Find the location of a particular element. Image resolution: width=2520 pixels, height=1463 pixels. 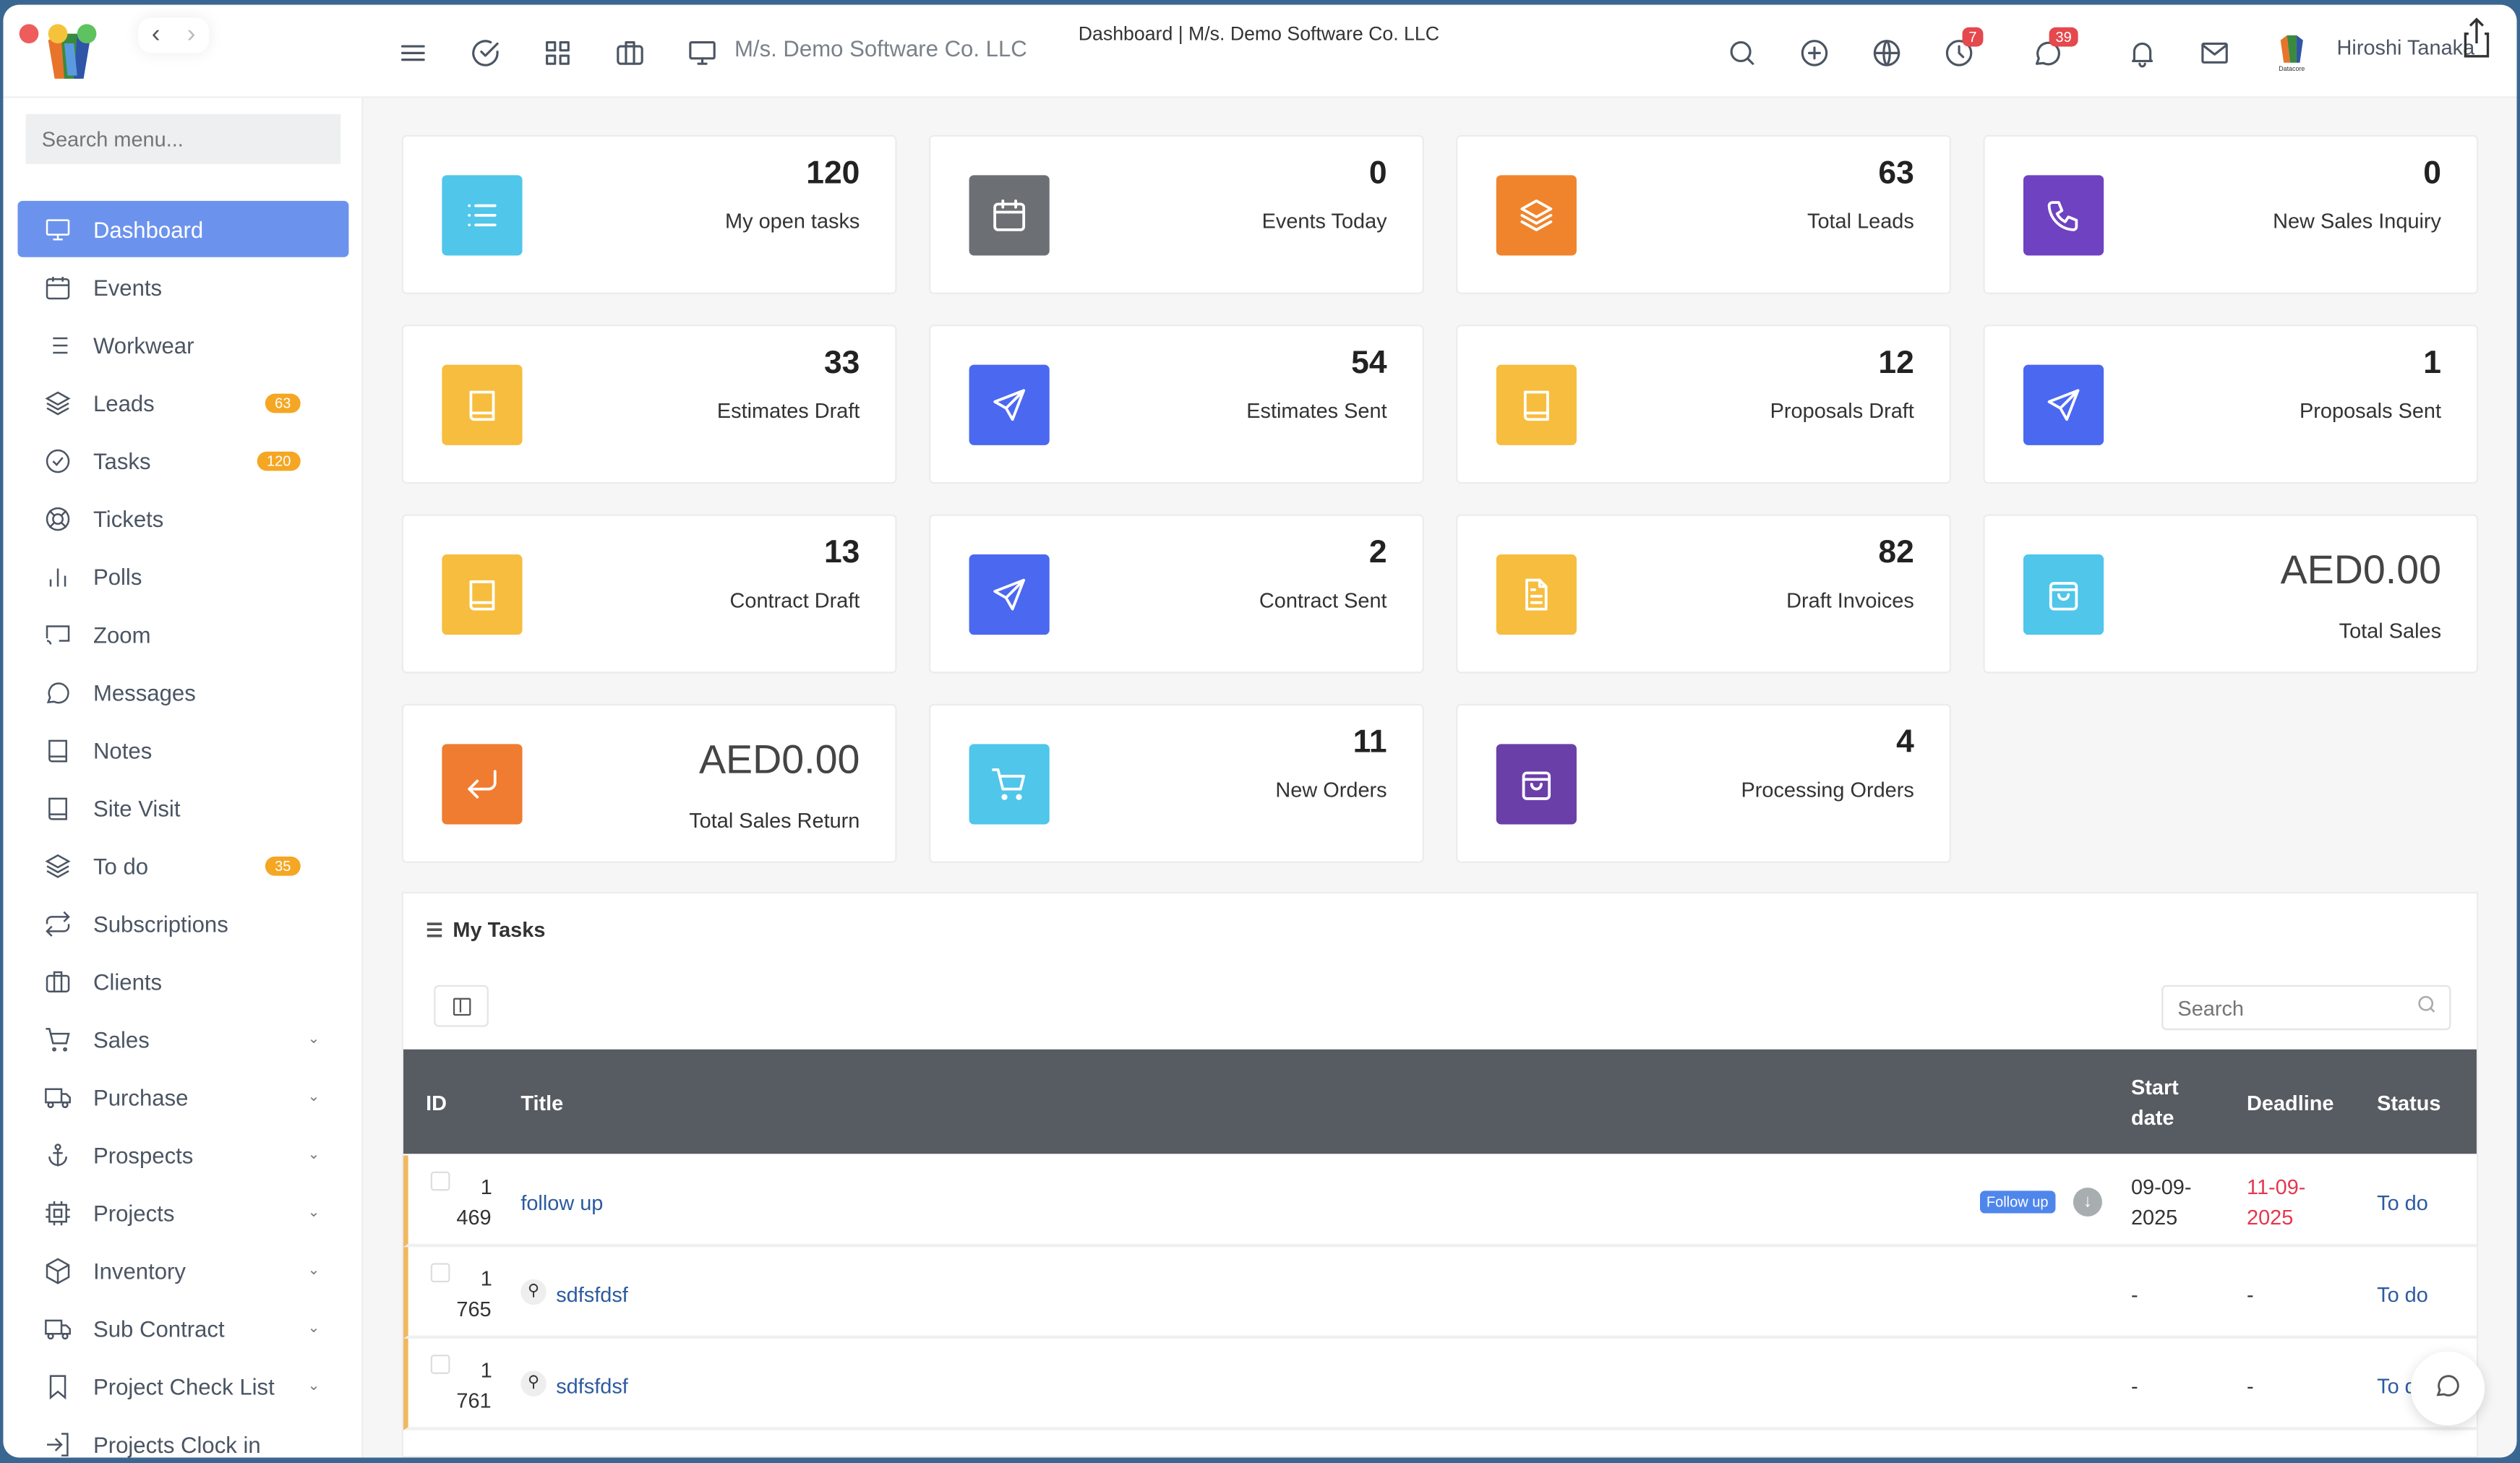

bar-chart-icon is located at coordinates (58, 576).